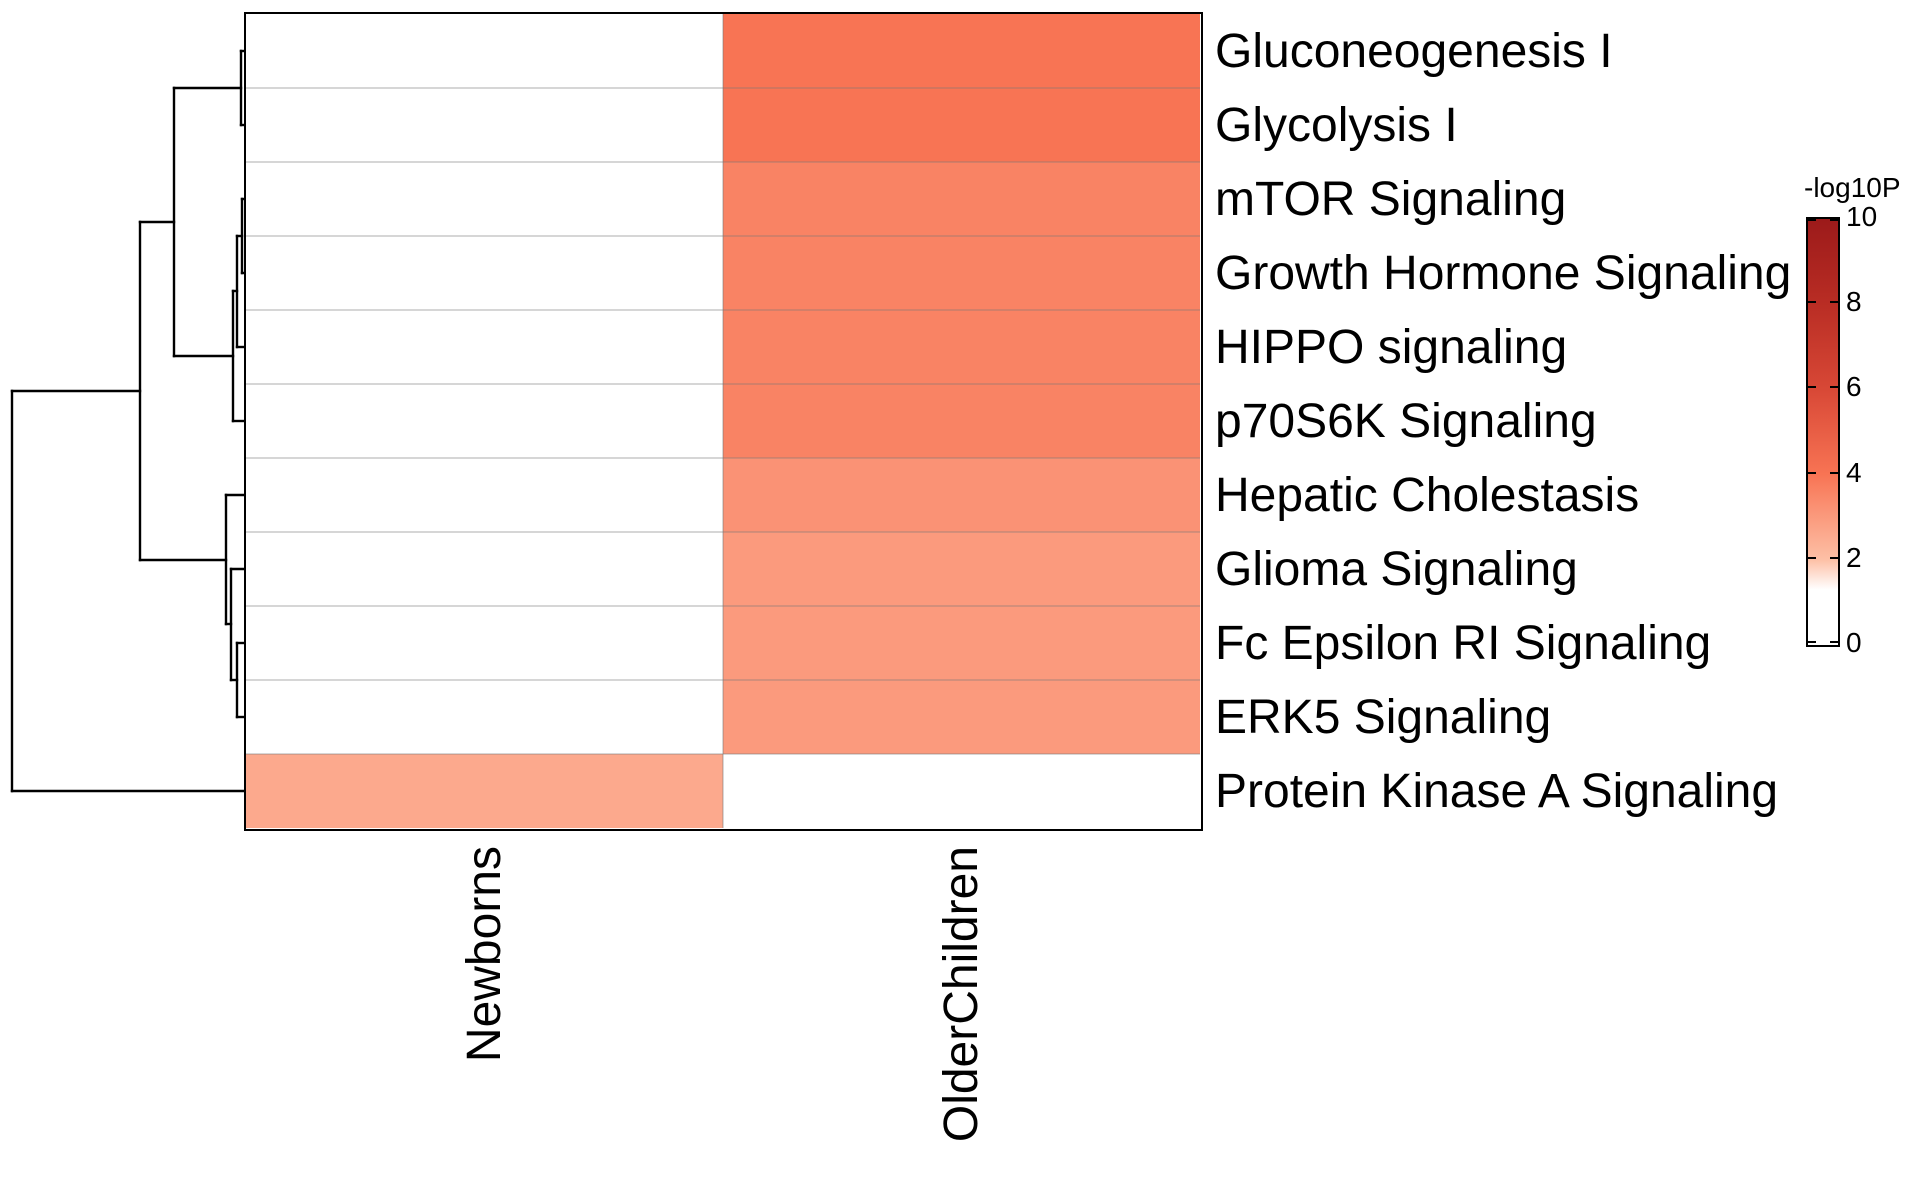 The width and height of the screenshot is (1920, 1186). What do you see at coordinates (1391, 347) in the screenshot?
I see `row-label: HIPPO signaling` at bounding box center [1391, 347].